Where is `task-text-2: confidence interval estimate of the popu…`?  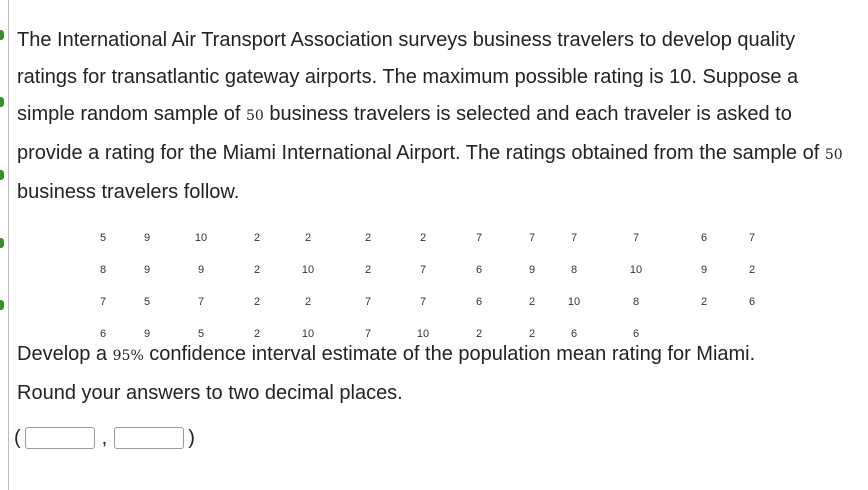 task-text-2: confidence interval estimate of the popu… is located at coordinates (449, 354).